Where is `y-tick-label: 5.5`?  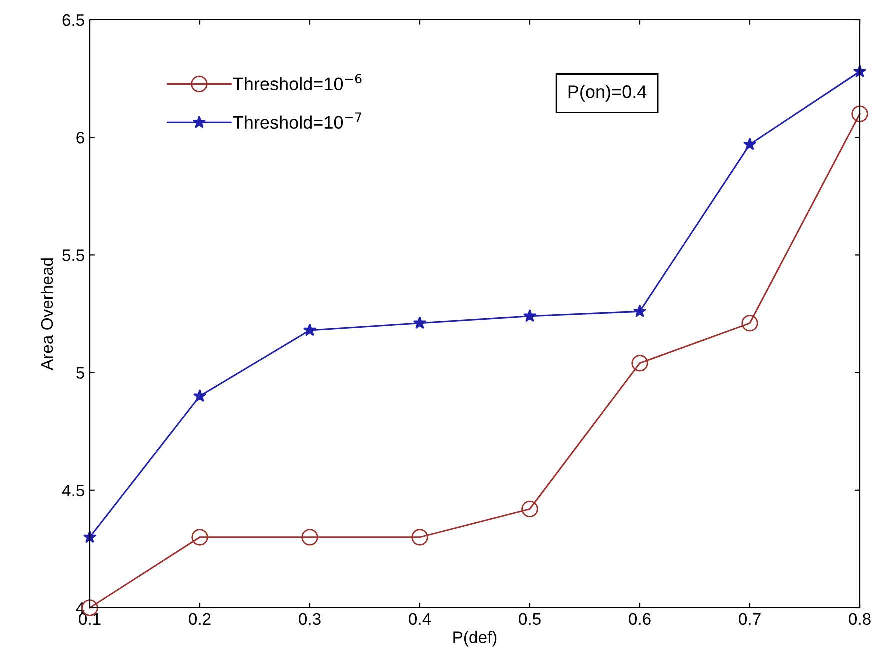 y-tick-label: 5.5 is located at coordinates (73, 256).